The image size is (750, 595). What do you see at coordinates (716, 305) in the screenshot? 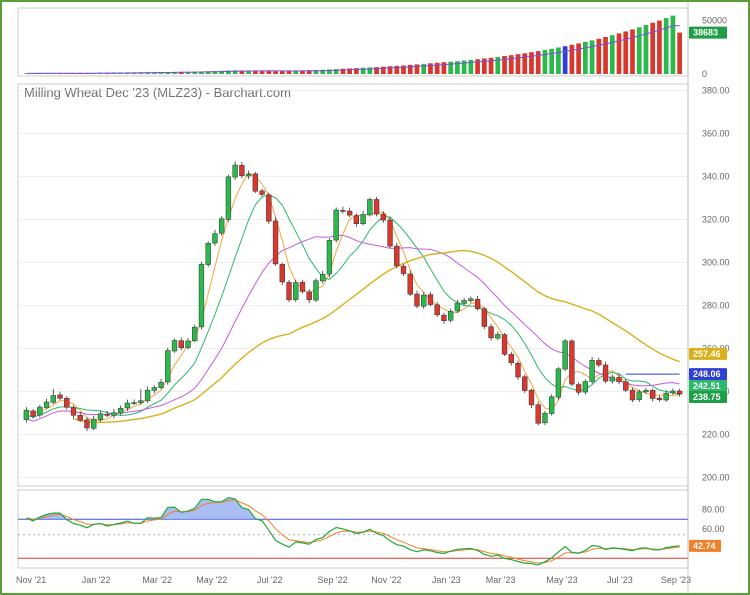
I see `price-tick-label: 280.00` at bounding box center [716, 305].